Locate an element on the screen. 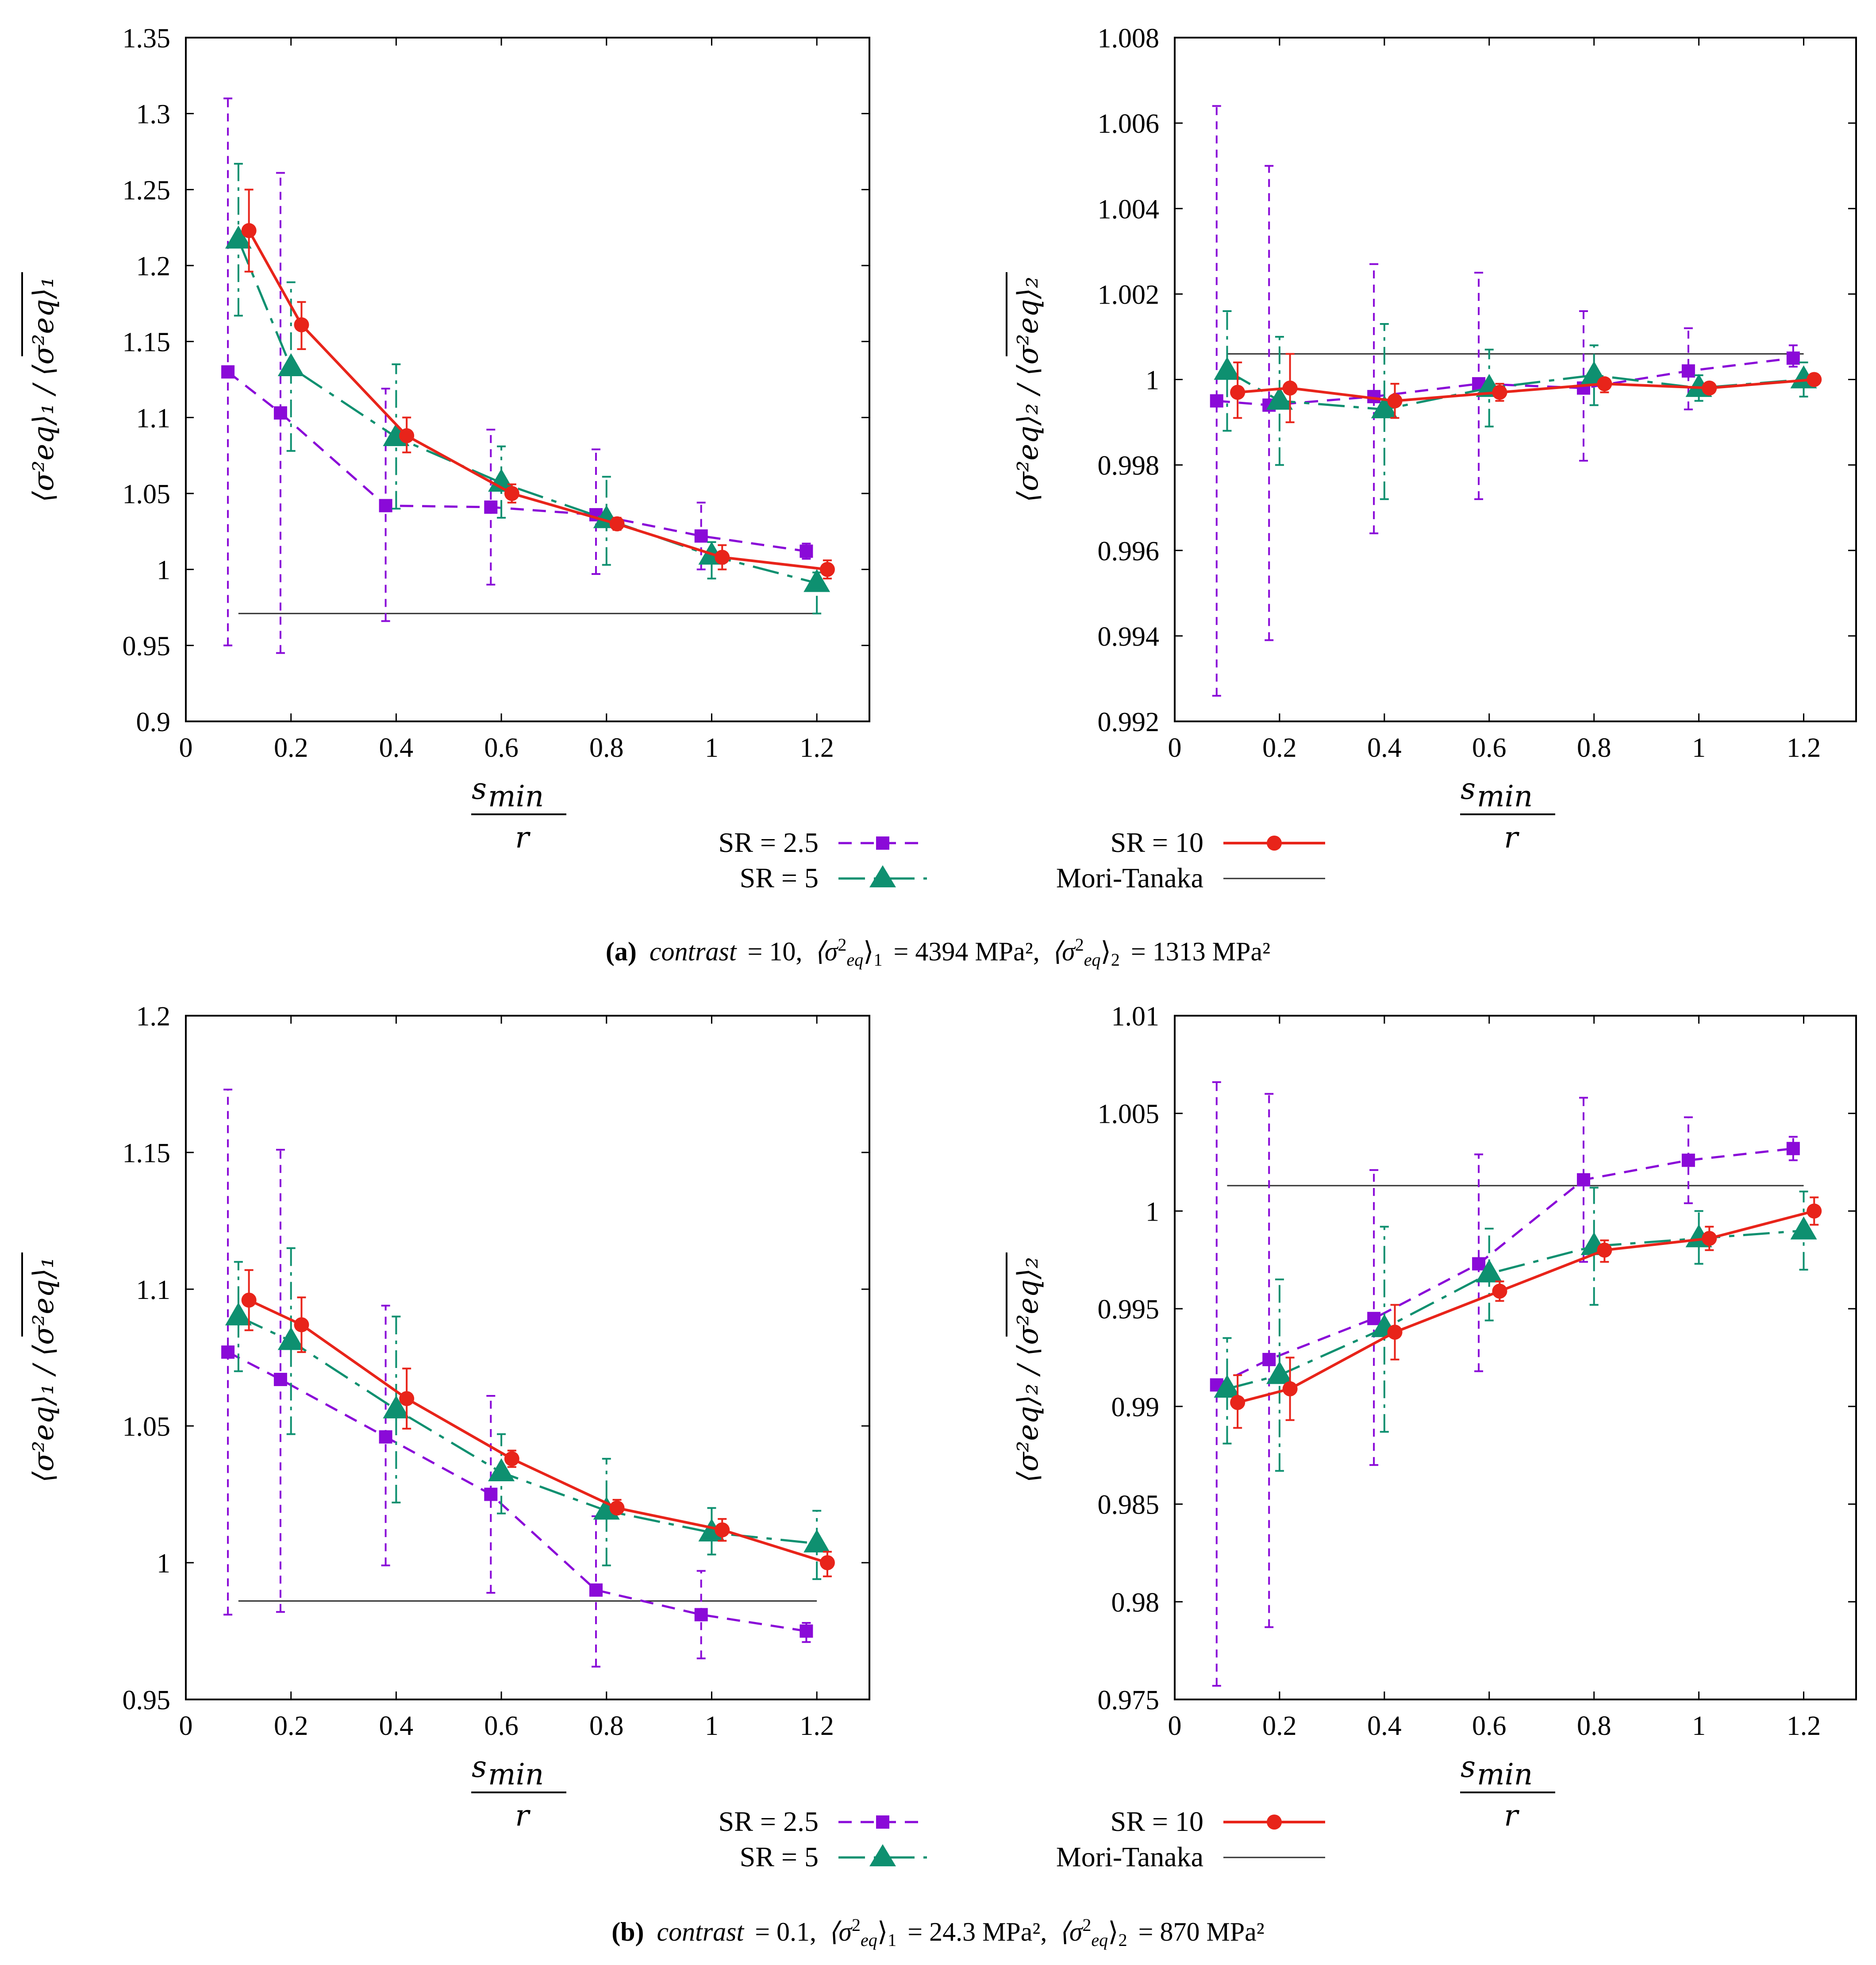 The image size is (1876, 1965). y-tick-label: 1.004 is located at coordinates (1129, 209).